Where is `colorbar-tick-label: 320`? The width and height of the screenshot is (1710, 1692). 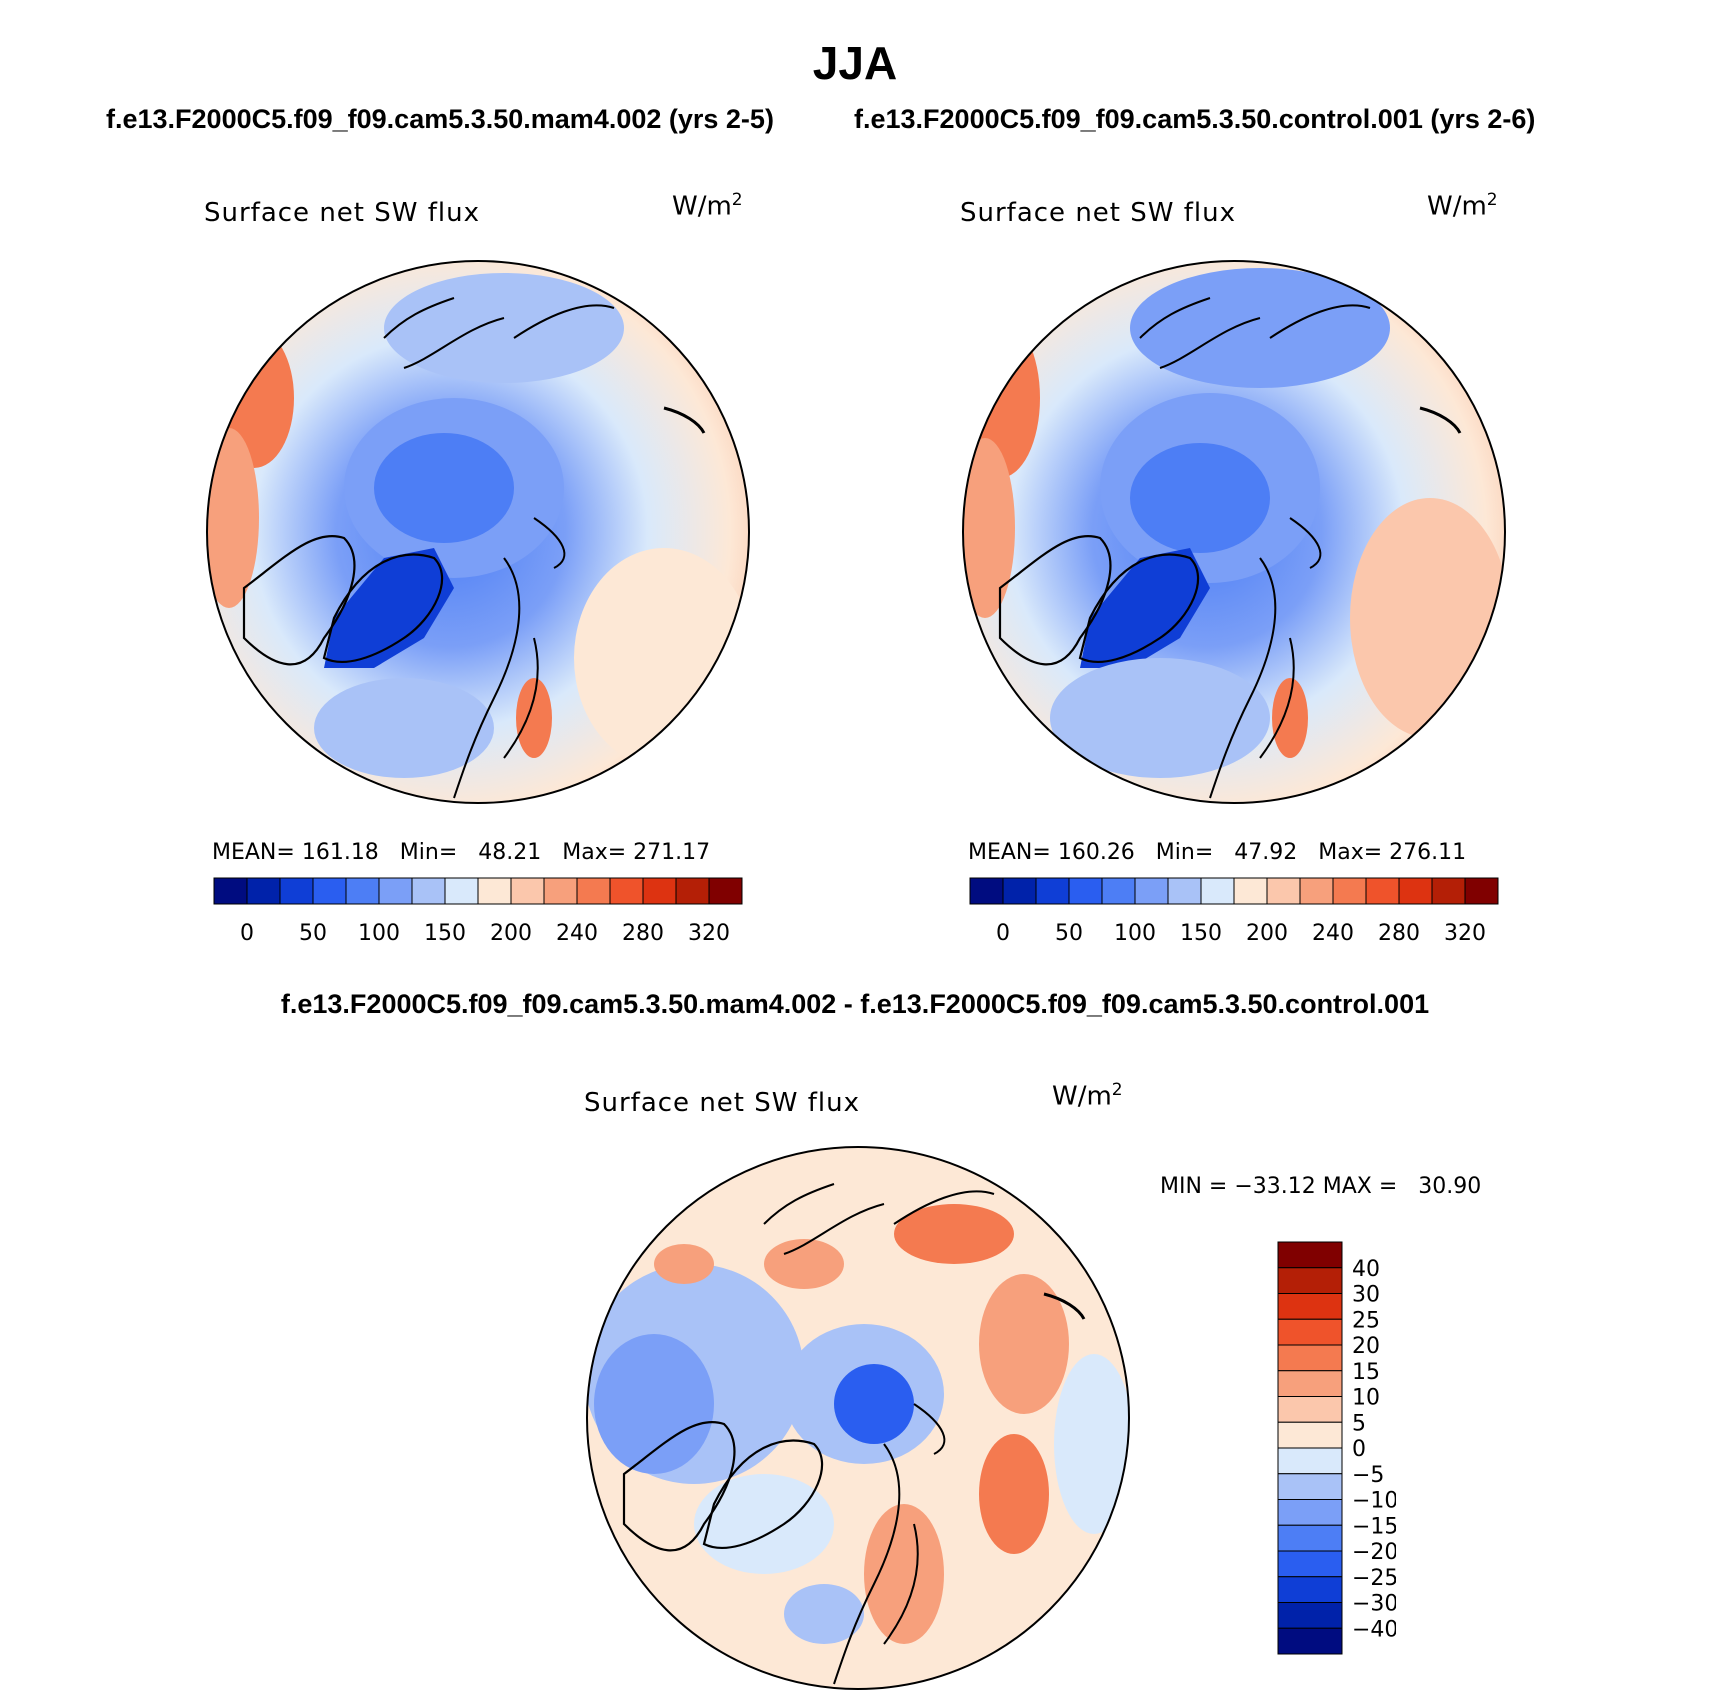
colorbar-tick-label: 320 is located at coordinates (709, 933).